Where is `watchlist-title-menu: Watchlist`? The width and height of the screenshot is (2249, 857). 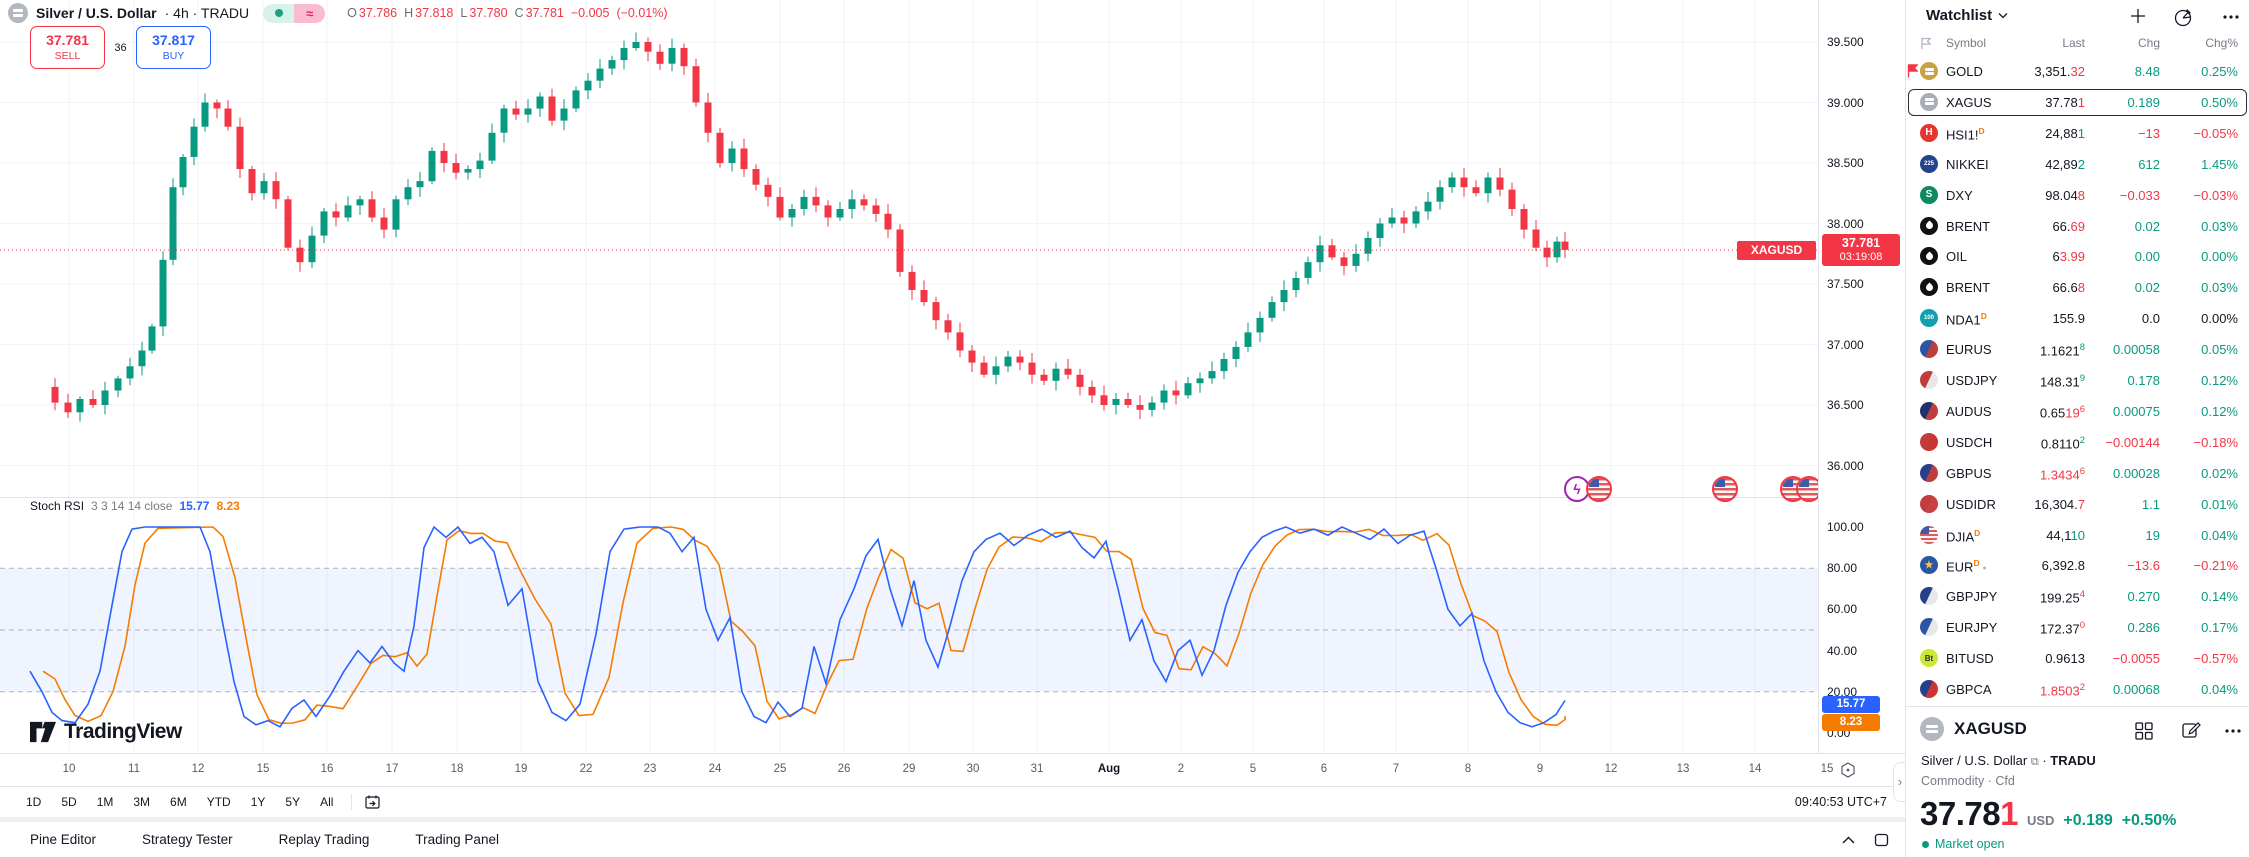 watchlist-title-menu: Watchlist is located at coordinates (1967, 15).